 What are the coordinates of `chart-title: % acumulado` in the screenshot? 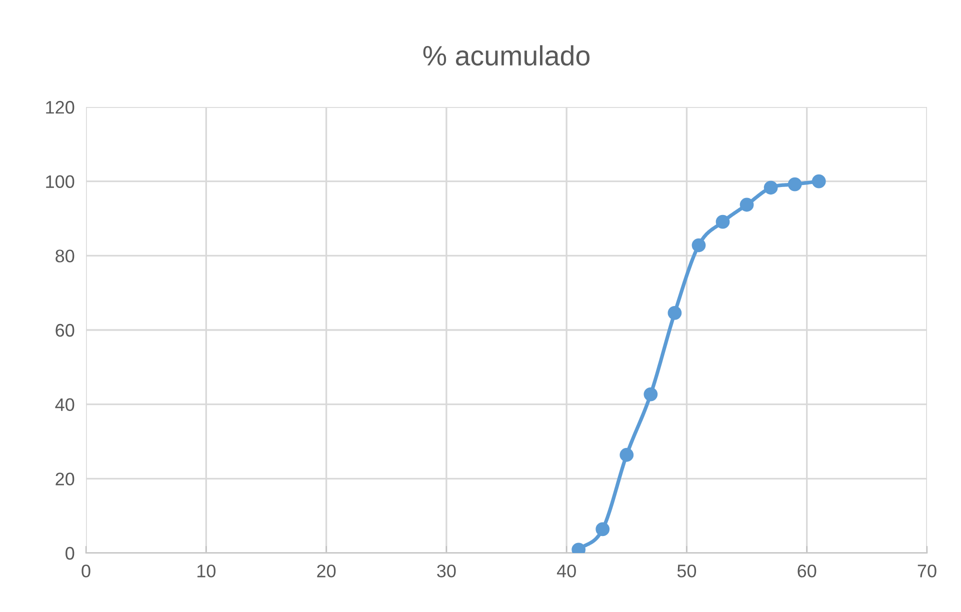 It's located at (506, 55).